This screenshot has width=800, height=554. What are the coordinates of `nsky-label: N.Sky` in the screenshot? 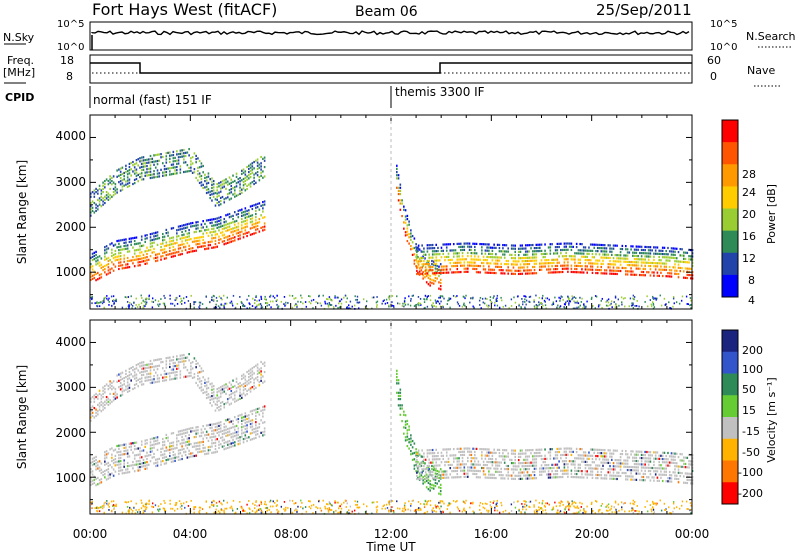 It's located at (19, 37).